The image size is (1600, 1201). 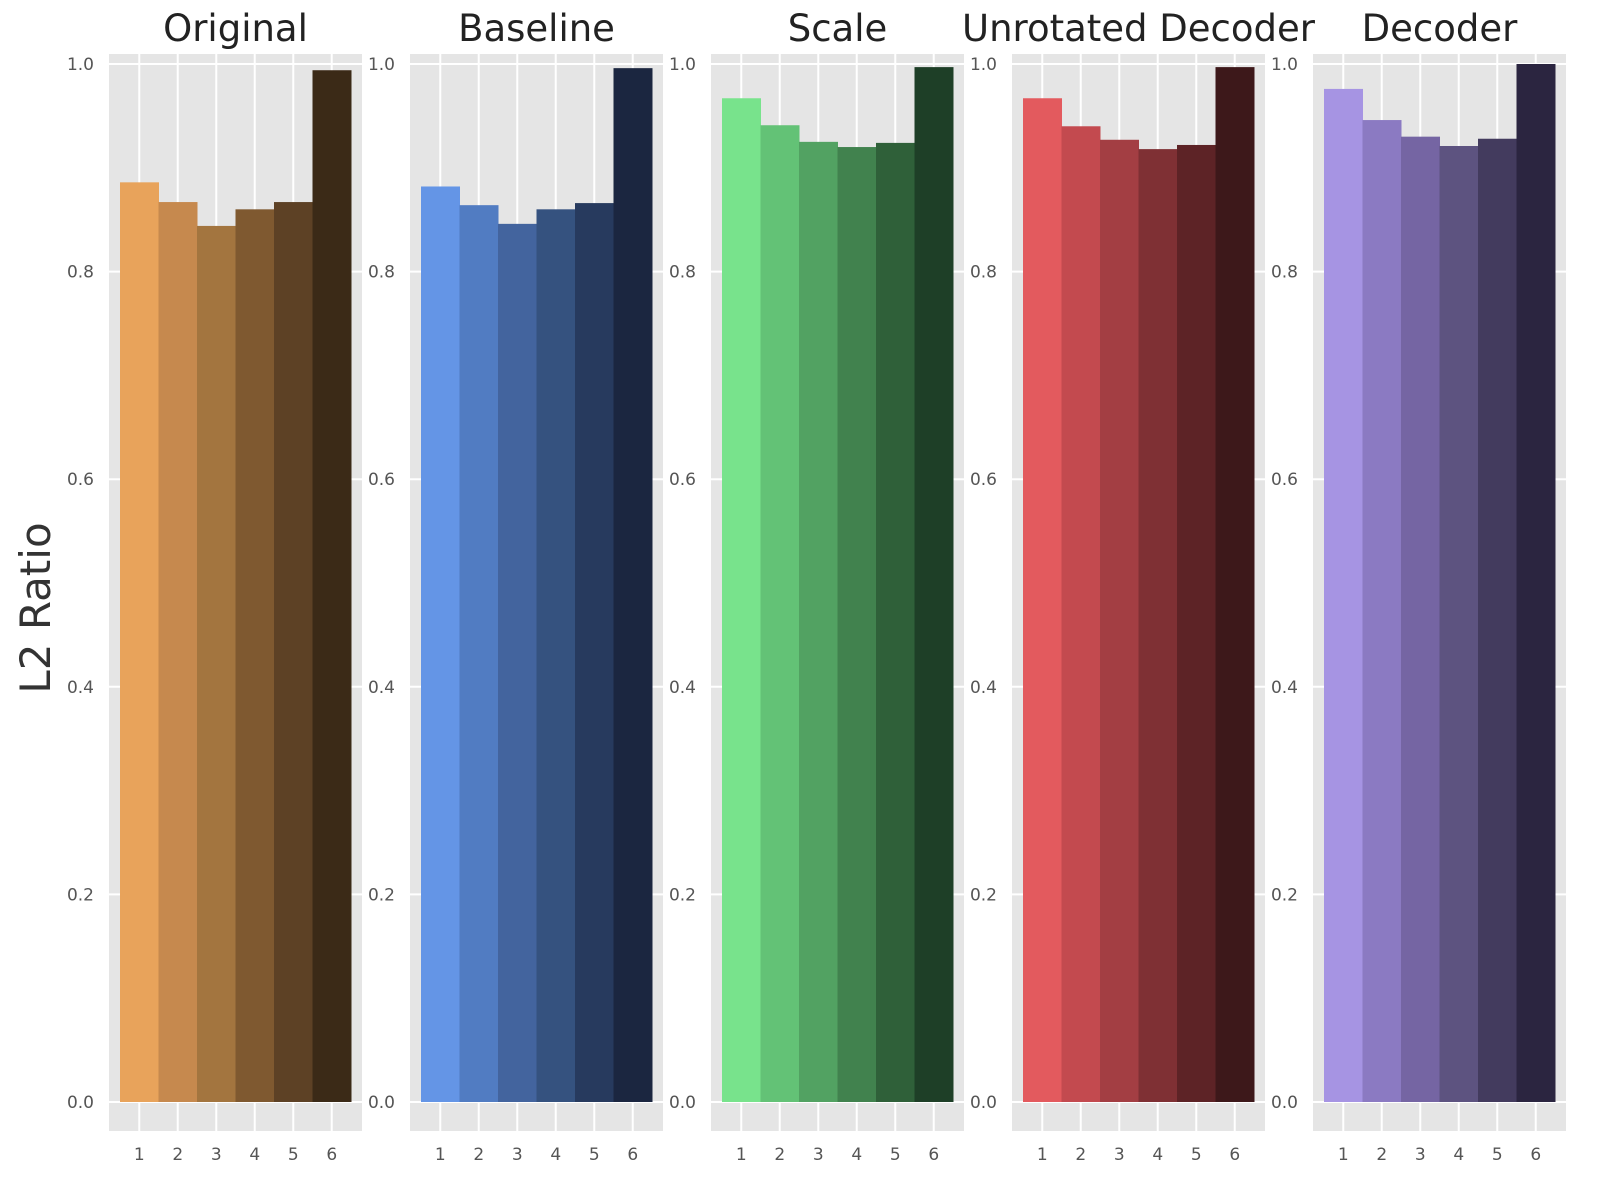 What do you see at coordinates (1139, 28) in the screenshot?
I see `panel-title: Unrotated Decoder` at bounding box center [1139, 28].